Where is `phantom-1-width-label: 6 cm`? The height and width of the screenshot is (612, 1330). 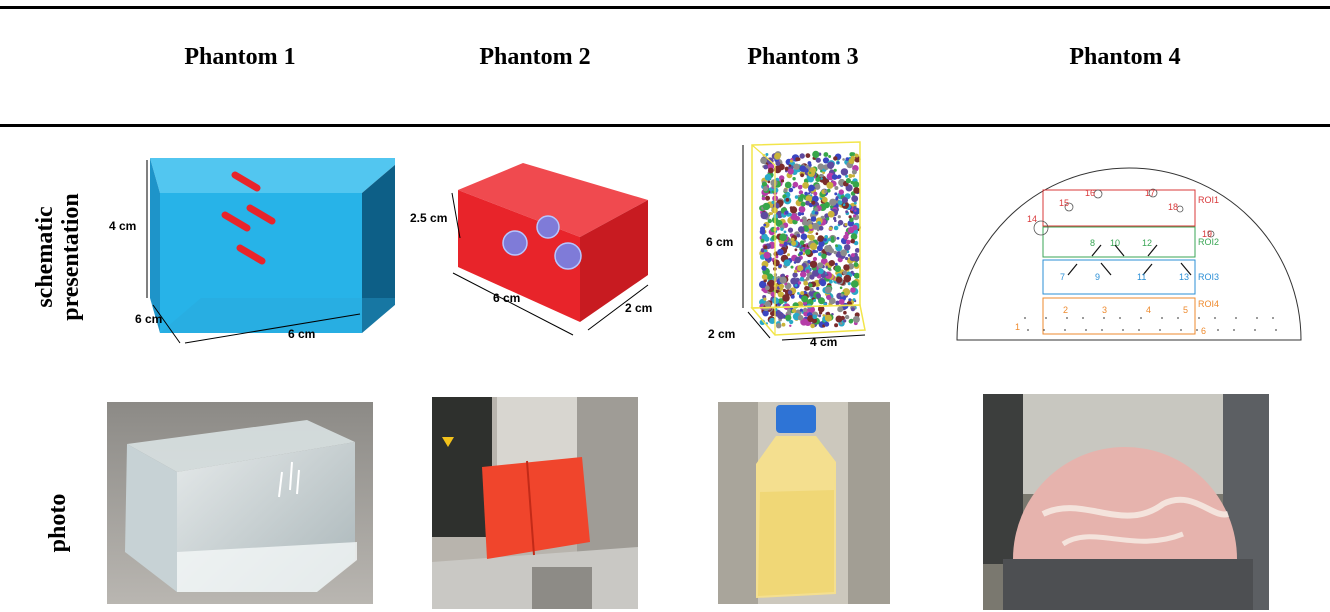 phantom-1-width-label: 6 cm is located at coordinates (301, 334).